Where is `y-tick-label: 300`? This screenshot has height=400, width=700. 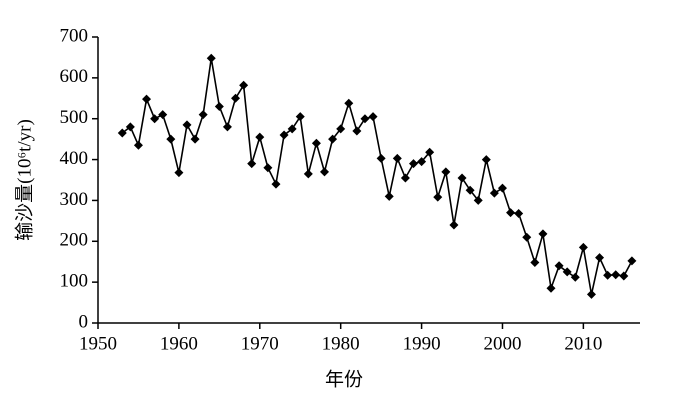
y-tick-label: 300 is located at coordinates (74, 199).